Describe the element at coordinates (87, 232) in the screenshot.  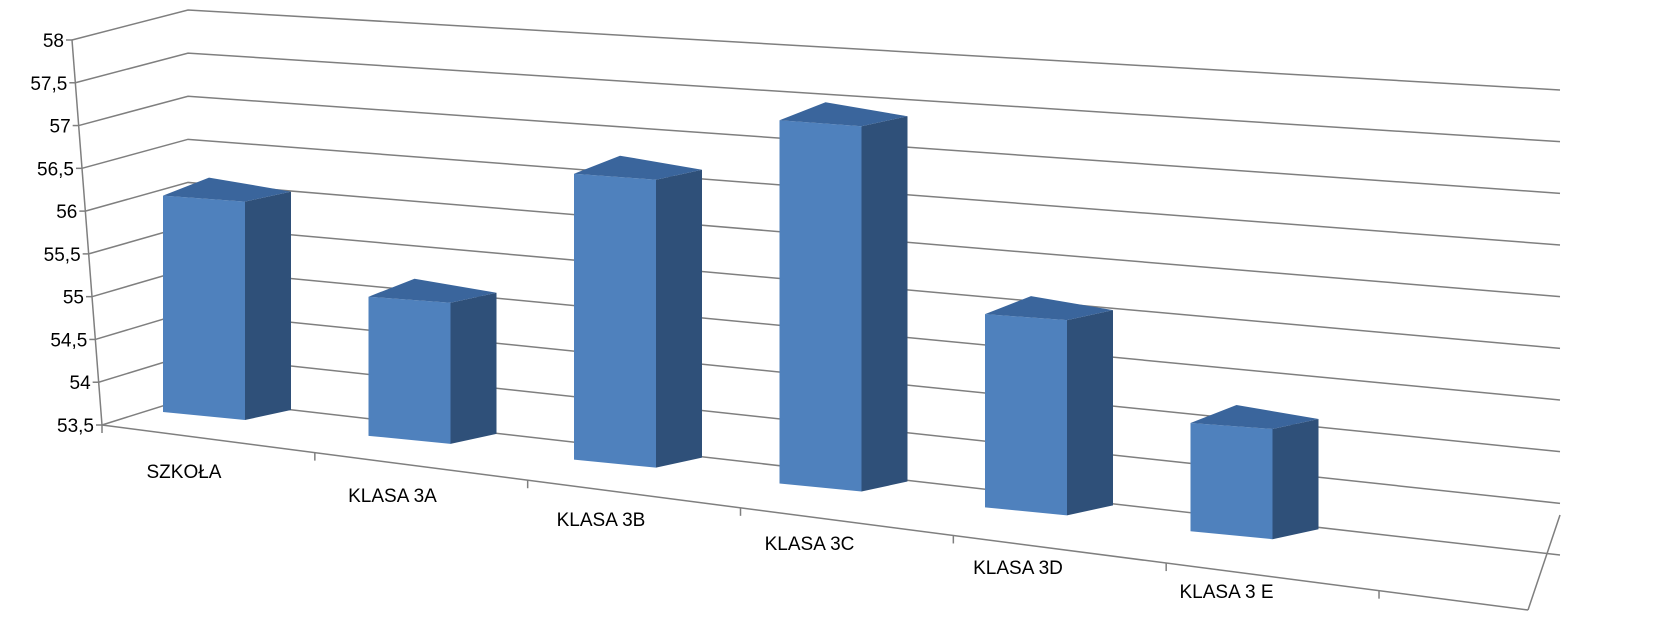
I see `y-axis-line` at that location.